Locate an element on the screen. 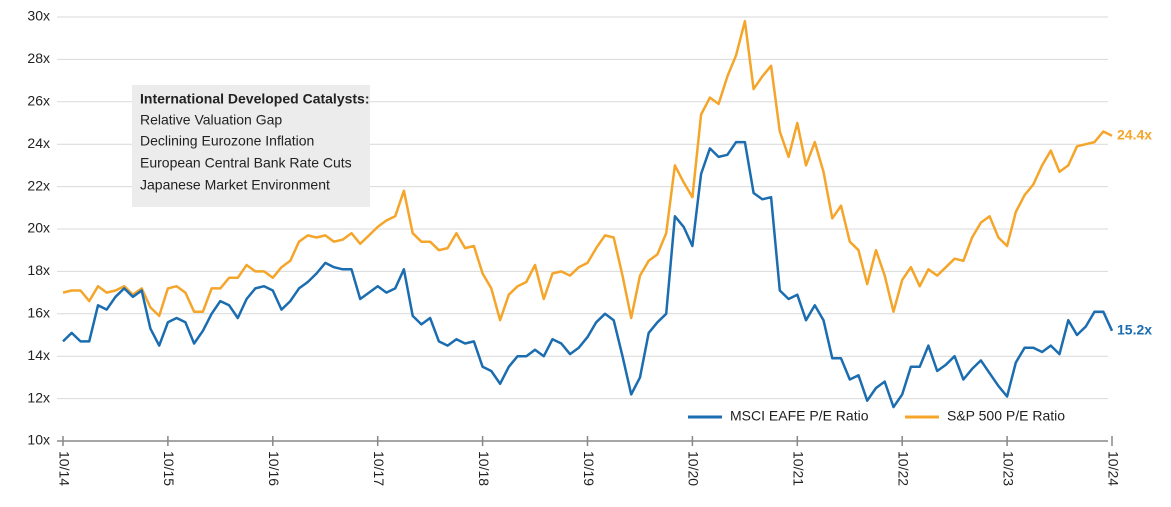 Image resolution: width=1171 pixels, height=507 pixels. annotation-box is located at coordinates (251, 146).